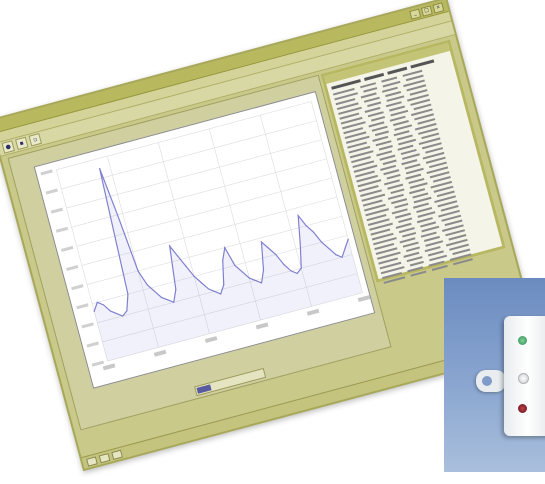 This screenshot has height=484, width=545. What do you see at coordinates (487, 381) in the screenshot?
I see `mounting-hole` at bounding box center [487, 381].